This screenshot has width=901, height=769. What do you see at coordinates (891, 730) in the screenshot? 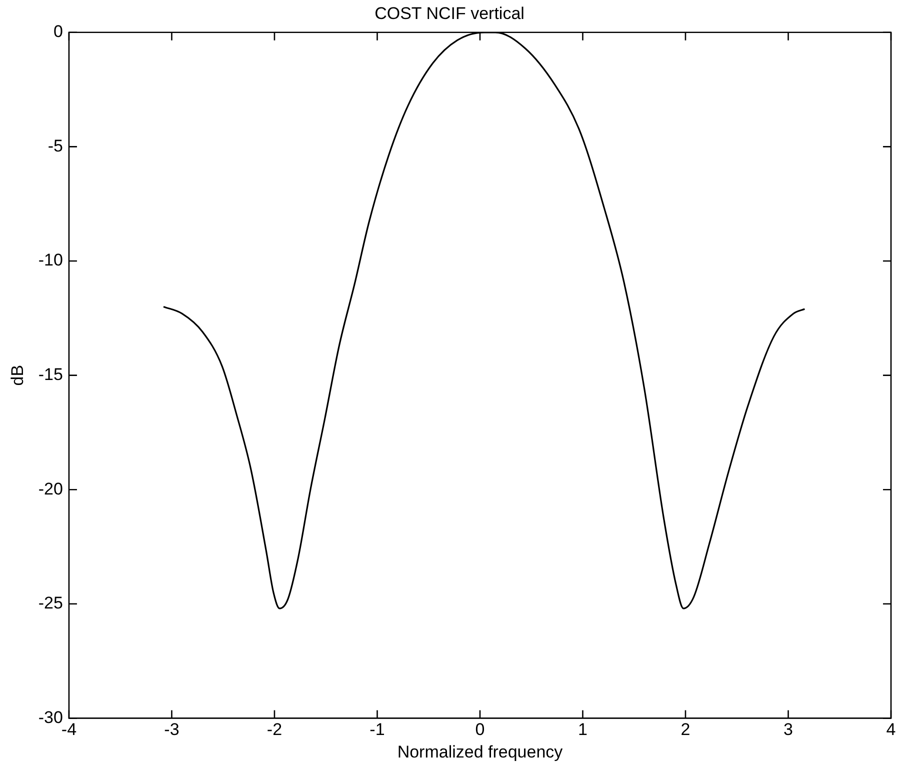
I see `x-tick-label: 4` at bounding box center [891, 730].